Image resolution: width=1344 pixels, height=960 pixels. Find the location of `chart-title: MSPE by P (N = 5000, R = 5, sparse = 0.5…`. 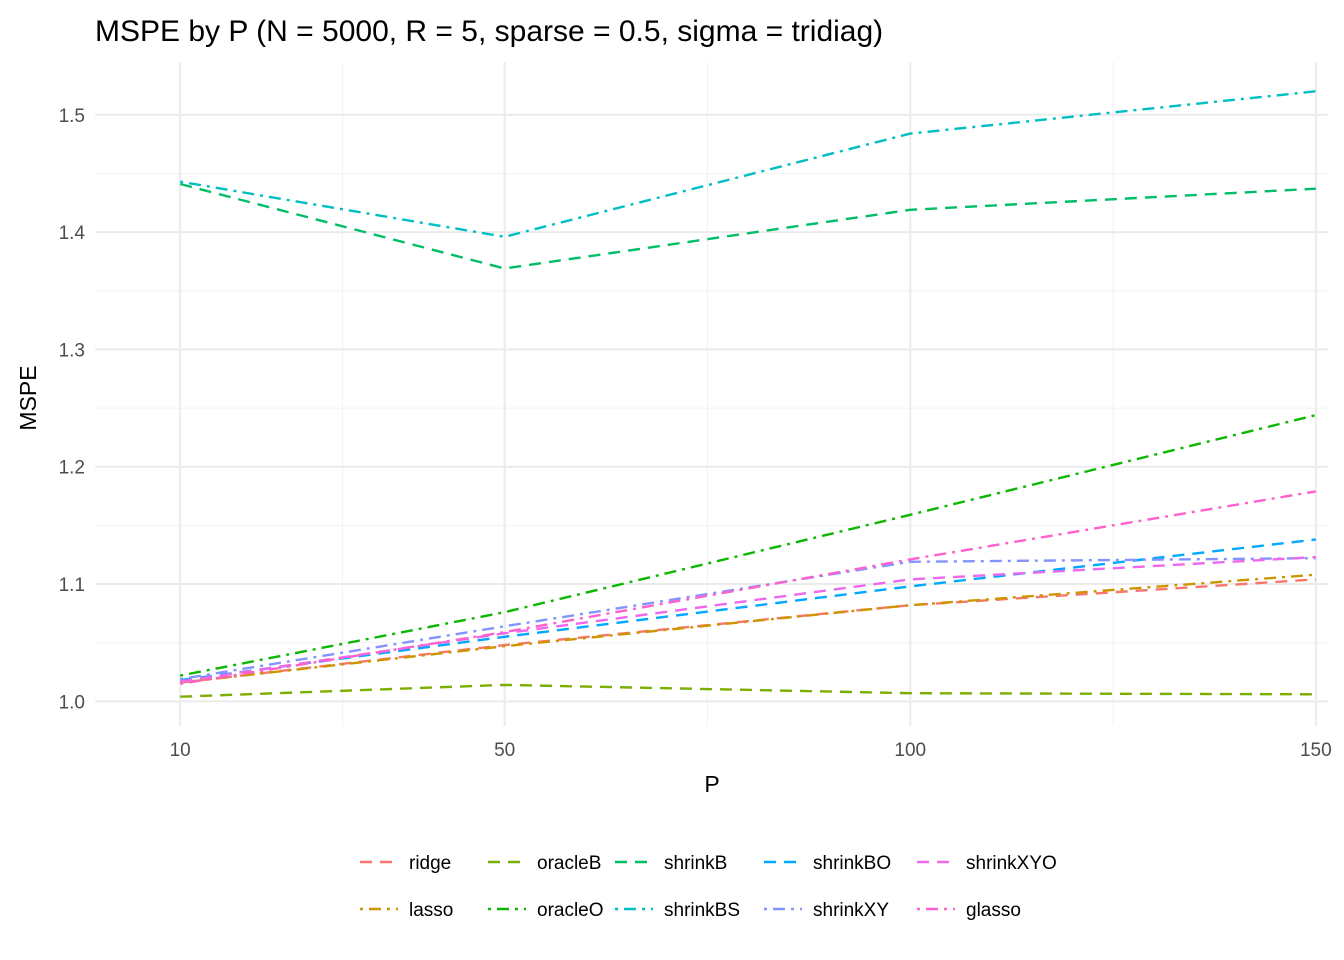

chart-title: MSPE by P (N = 5000, R = 5, sparse = 0.5… is located at coordinates (489, 31).